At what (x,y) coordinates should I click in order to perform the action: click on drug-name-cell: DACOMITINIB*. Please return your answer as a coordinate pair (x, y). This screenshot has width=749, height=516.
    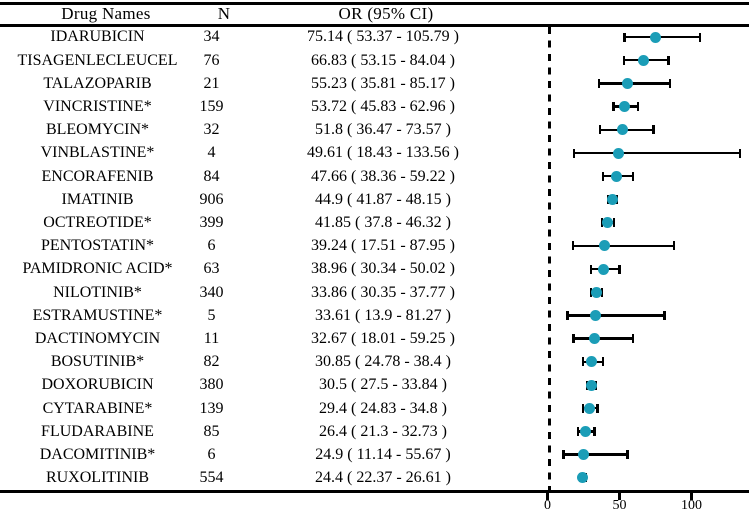
    Looking at the image, I should click on (97, 454).